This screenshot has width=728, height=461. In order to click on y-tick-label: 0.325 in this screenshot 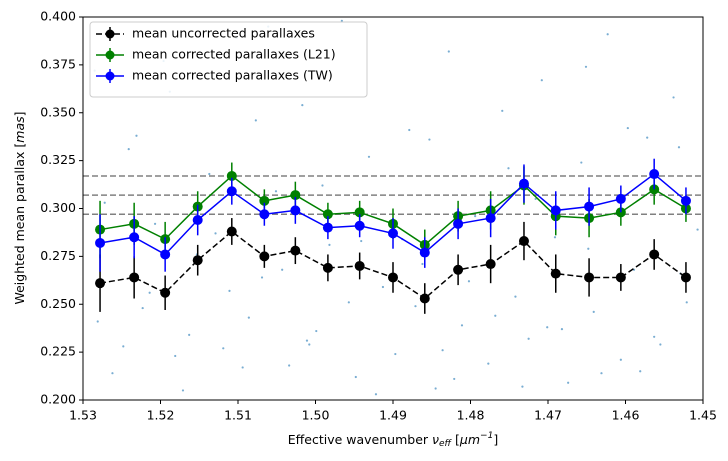, I will do `click(58, 159)`.